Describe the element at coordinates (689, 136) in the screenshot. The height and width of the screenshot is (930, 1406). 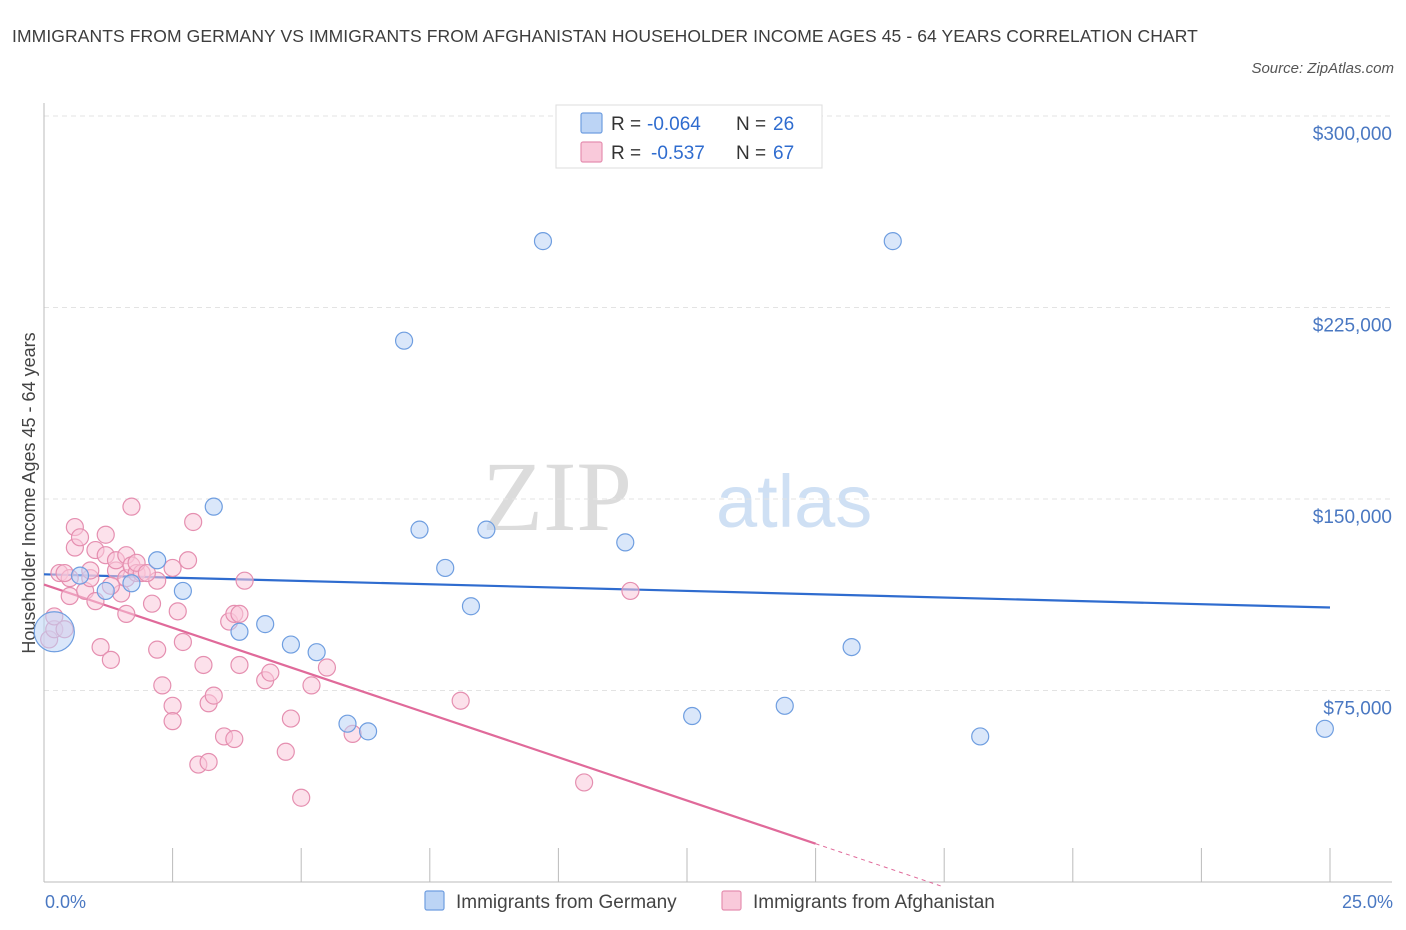
I see `correlation-legend: R = -0.064 N = 26 R = -0.537 N = 67` at that location.